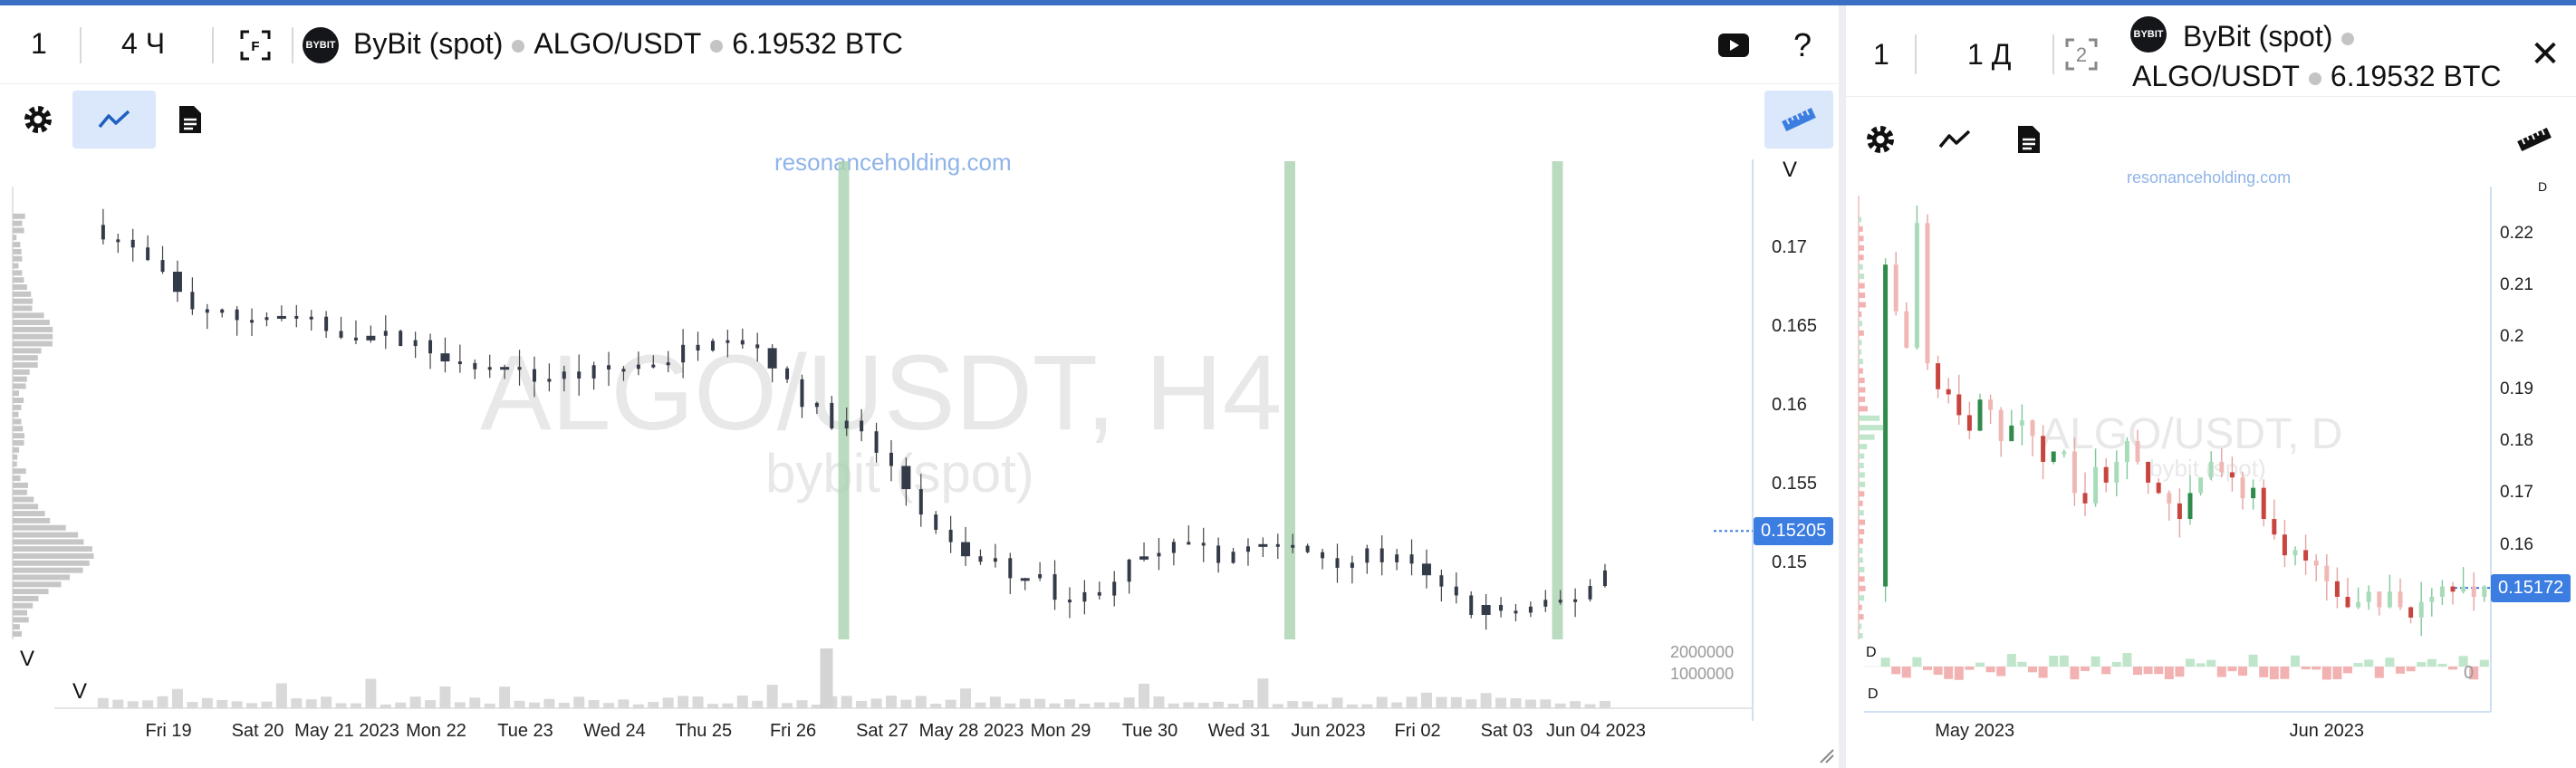  Describe the element at coordinates (2053, 54) in the screenshot. I see `separator` at that location.